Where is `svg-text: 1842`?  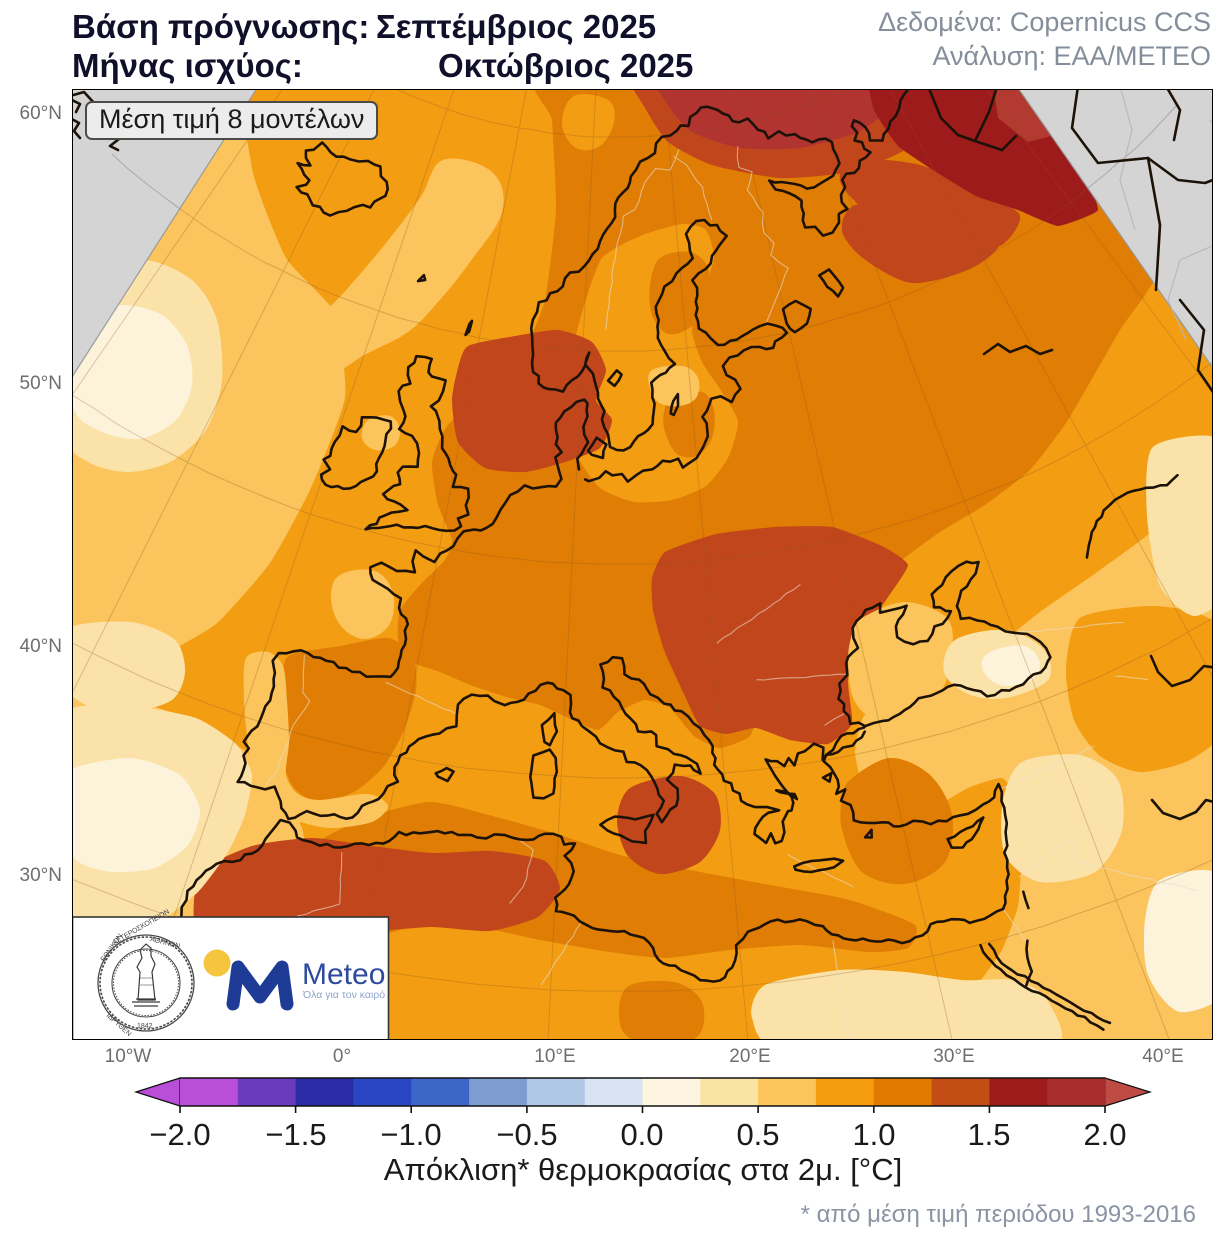 svg-text: 1842 is located at coordinates (145, 1026).